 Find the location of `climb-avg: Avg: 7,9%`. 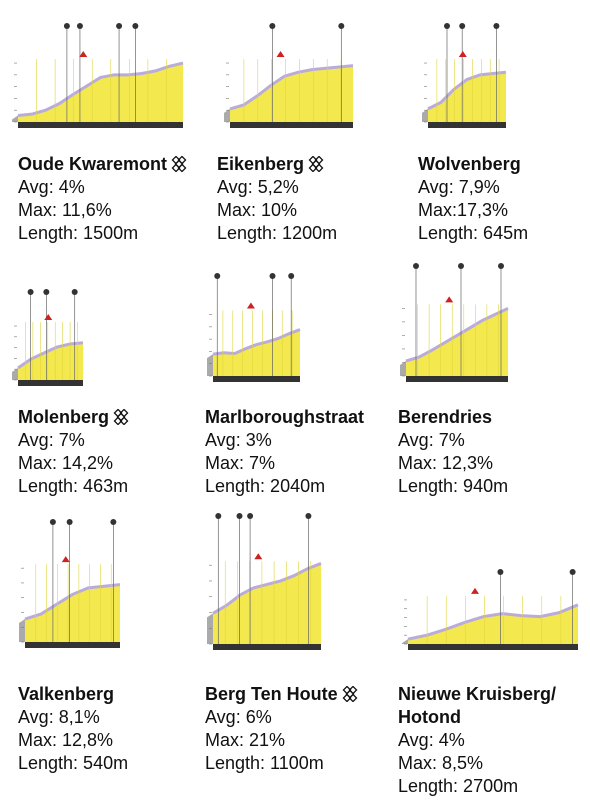

climb-avg: Avg: 7,9% is located at coordinates (504, 187).